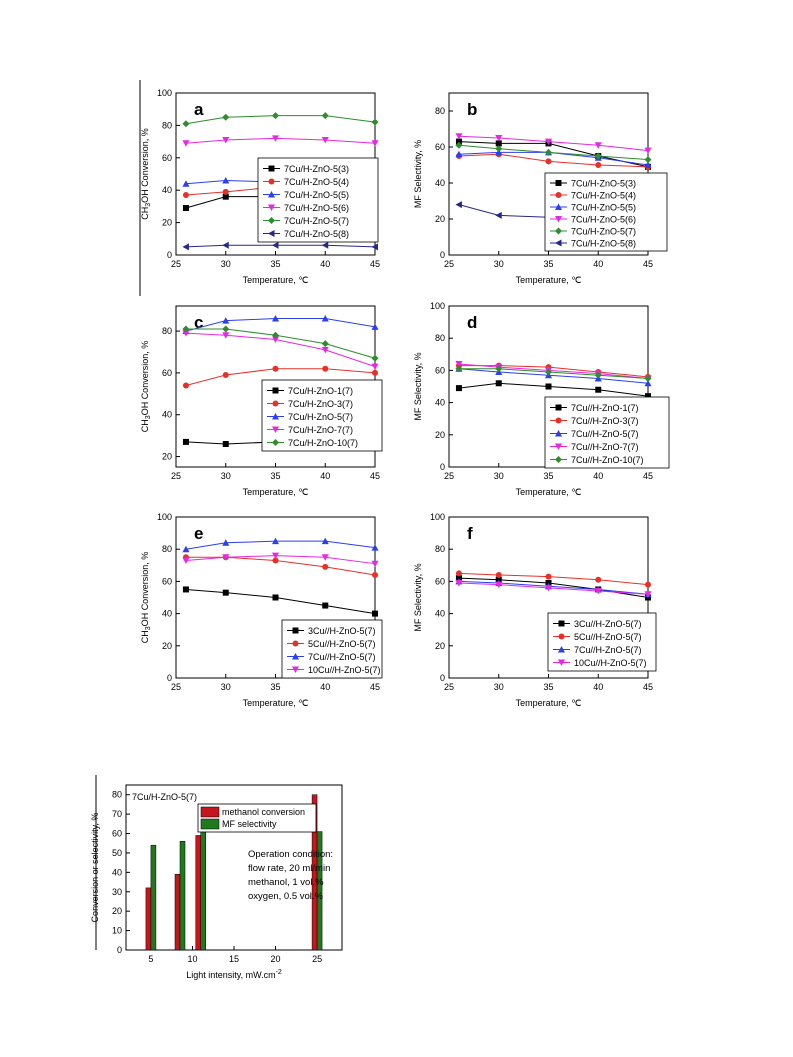  Describe the element at coordinates (470, 533) in the screenshot. I see `panel-letter: f` at that location.